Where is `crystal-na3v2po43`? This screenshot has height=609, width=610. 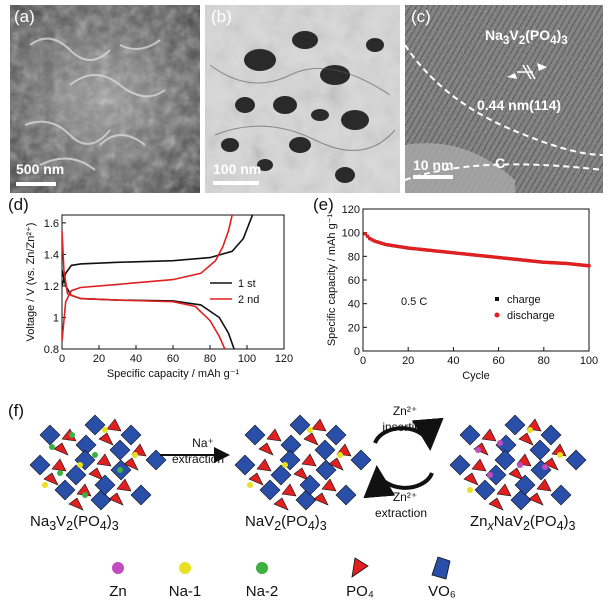 crystal-na3v2po43 is located at coordinates (98, 462).